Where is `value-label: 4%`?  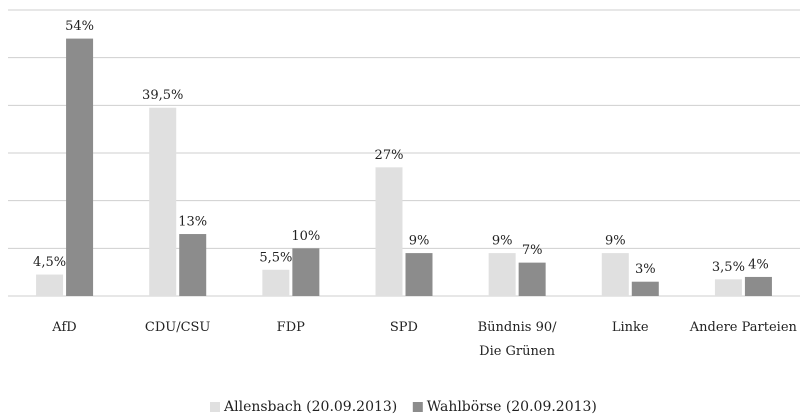 value-label: 4% is located at coordinates (758, 264).